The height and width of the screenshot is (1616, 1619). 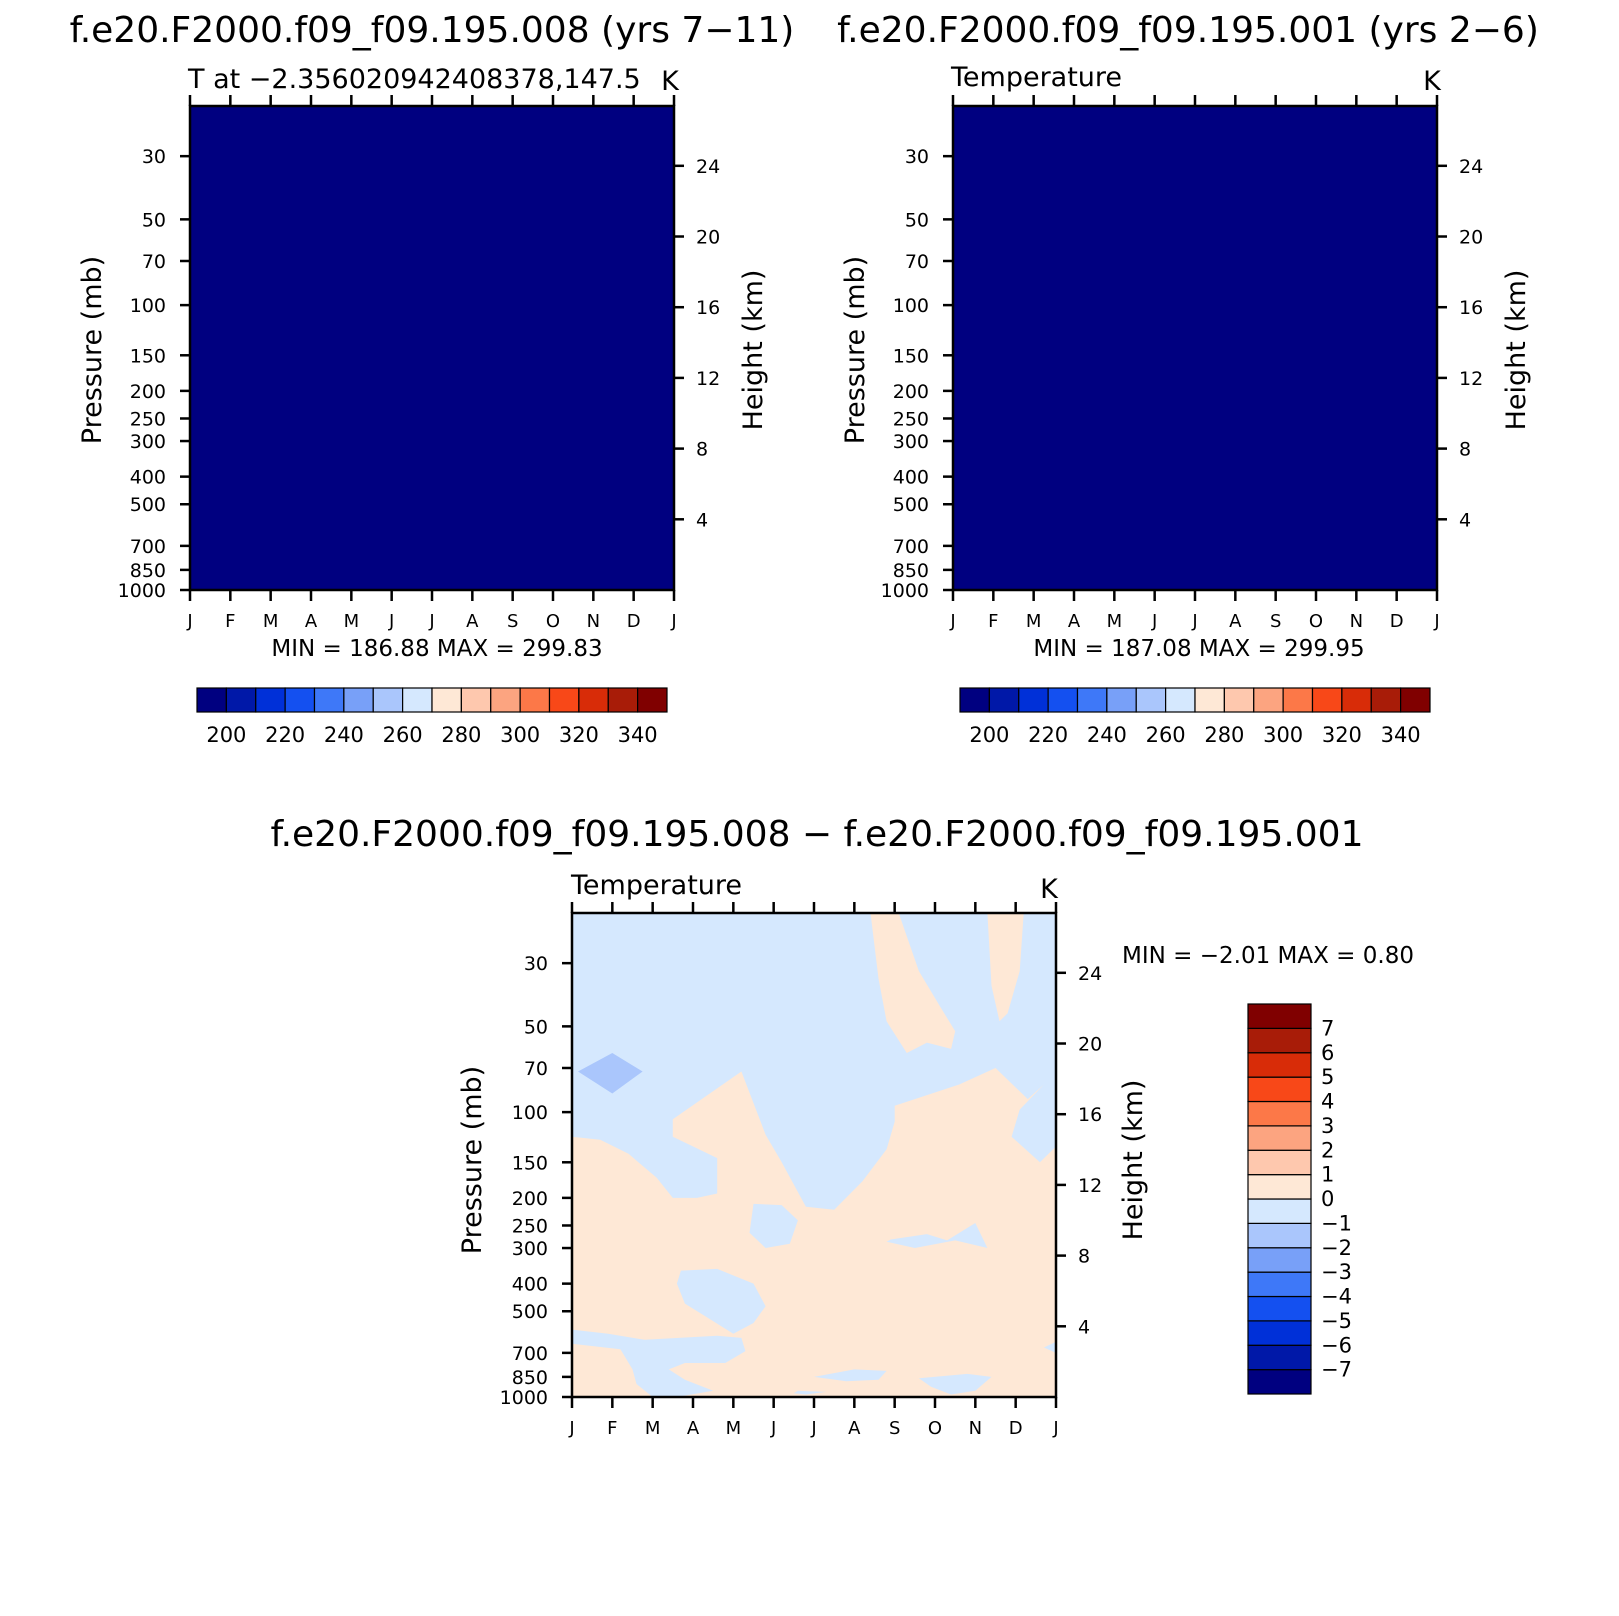 What do you see at coordinates (536, 964) in the screenshot?
I see `y-tick-label: 30` at bounding box center [536, 964].